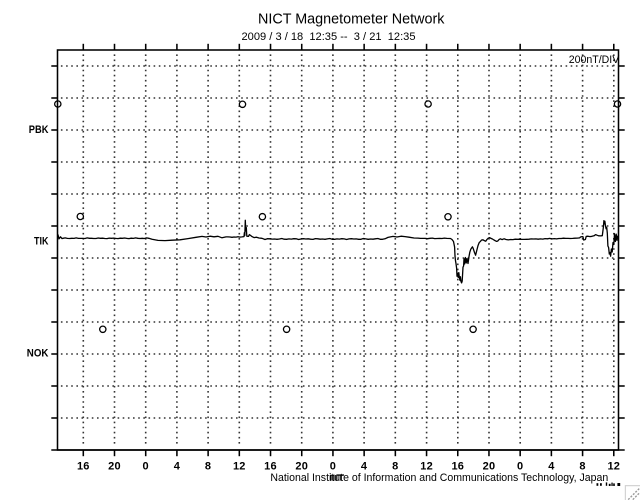 The image size is (640, 500). Describe the element at coordinates (39, 130) in the screenshot. I see `svg-text: PBK` at that location.